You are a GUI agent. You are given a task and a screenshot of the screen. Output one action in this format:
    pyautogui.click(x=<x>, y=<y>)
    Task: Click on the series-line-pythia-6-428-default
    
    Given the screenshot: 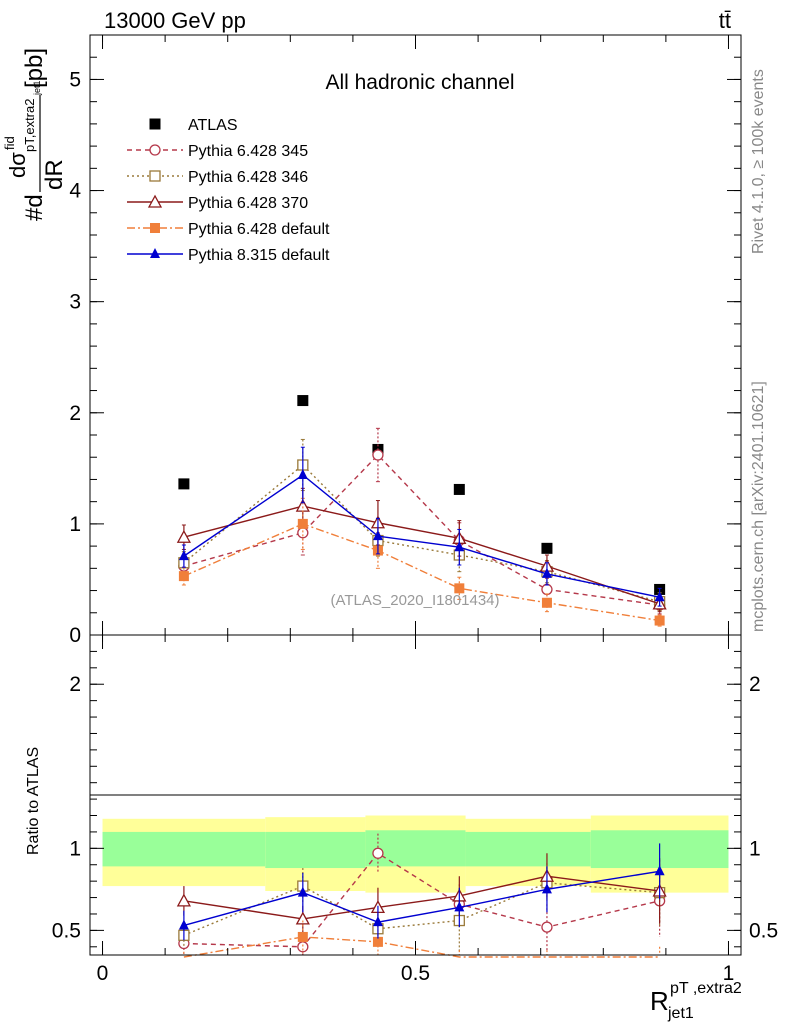 What is the action you would take?
    pyautogui.click(x=421, y=572)
    